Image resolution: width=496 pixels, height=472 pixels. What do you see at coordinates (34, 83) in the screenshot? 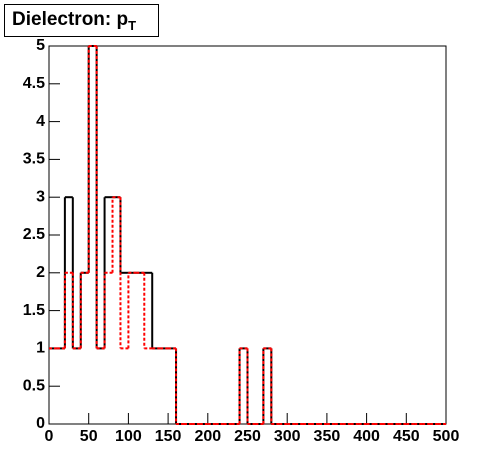
I see `y-tick-label: 4.5` at bounding box center [34, 83].